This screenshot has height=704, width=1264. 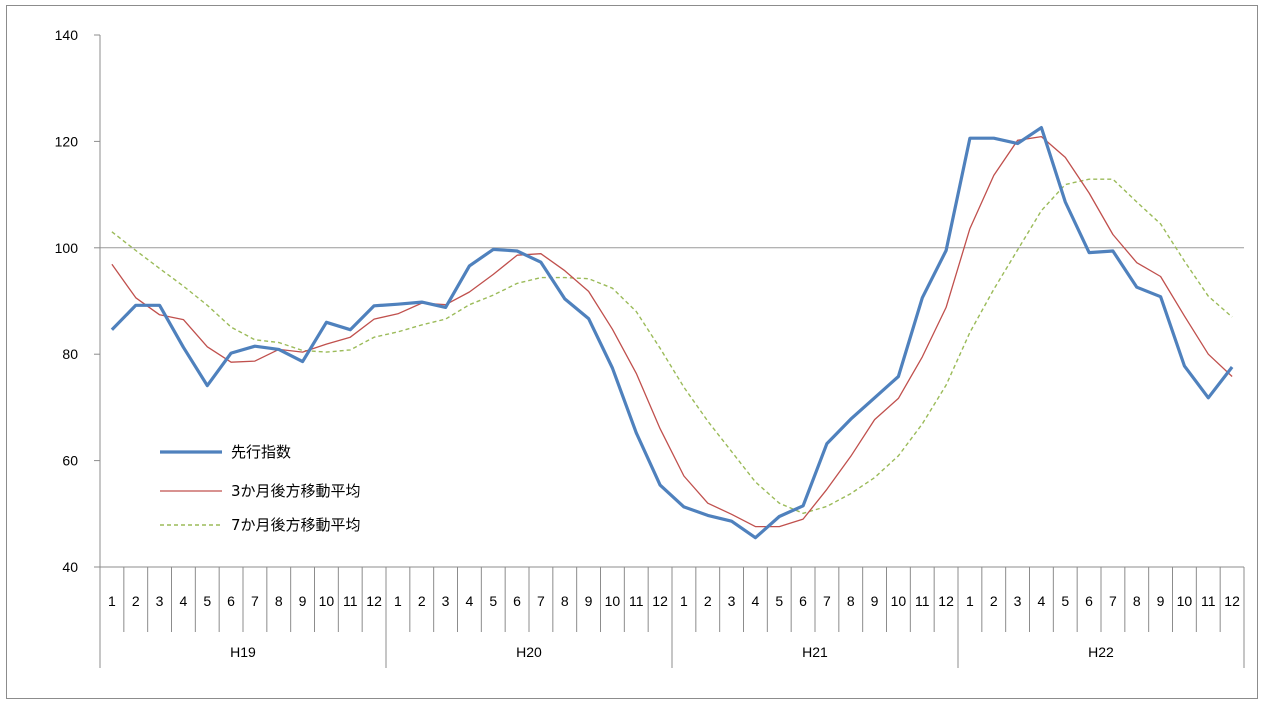 I want to click on y-tick-label: 40, so click(x=70, y=567).